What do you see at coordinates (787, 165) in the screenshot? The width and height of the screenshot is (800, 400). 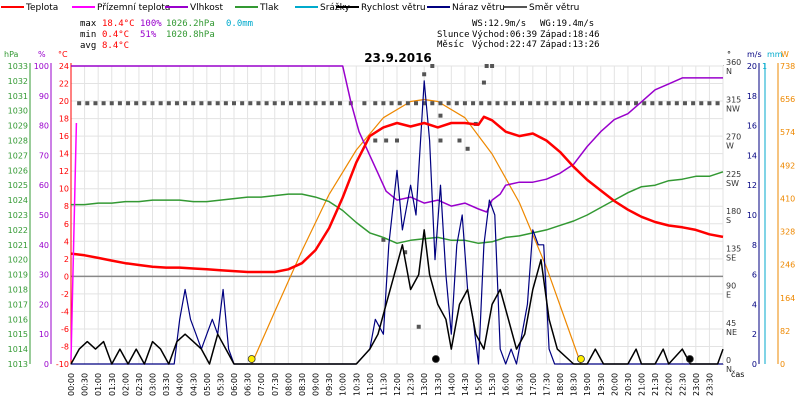 I see `solar-tick-label: 492` at bounding box center [787, 165].